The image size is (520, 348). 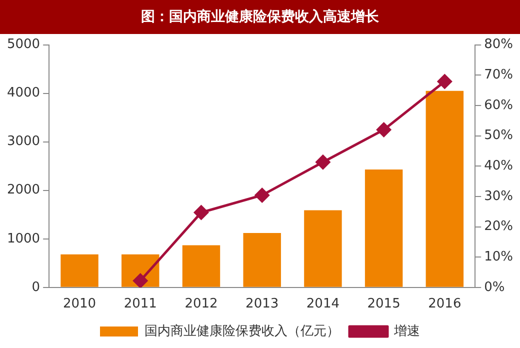 What do you see at coordinates (499, 136) in the screenshot?
I see `y2-tick-label: 50%` at bounding box center [499, 136].